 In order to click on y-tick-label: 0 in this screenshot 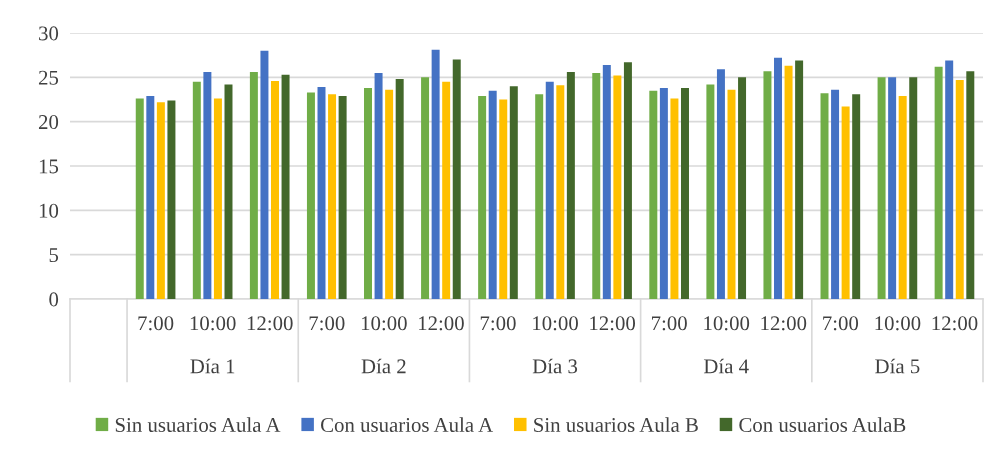, I will do `click(54, 299)`.